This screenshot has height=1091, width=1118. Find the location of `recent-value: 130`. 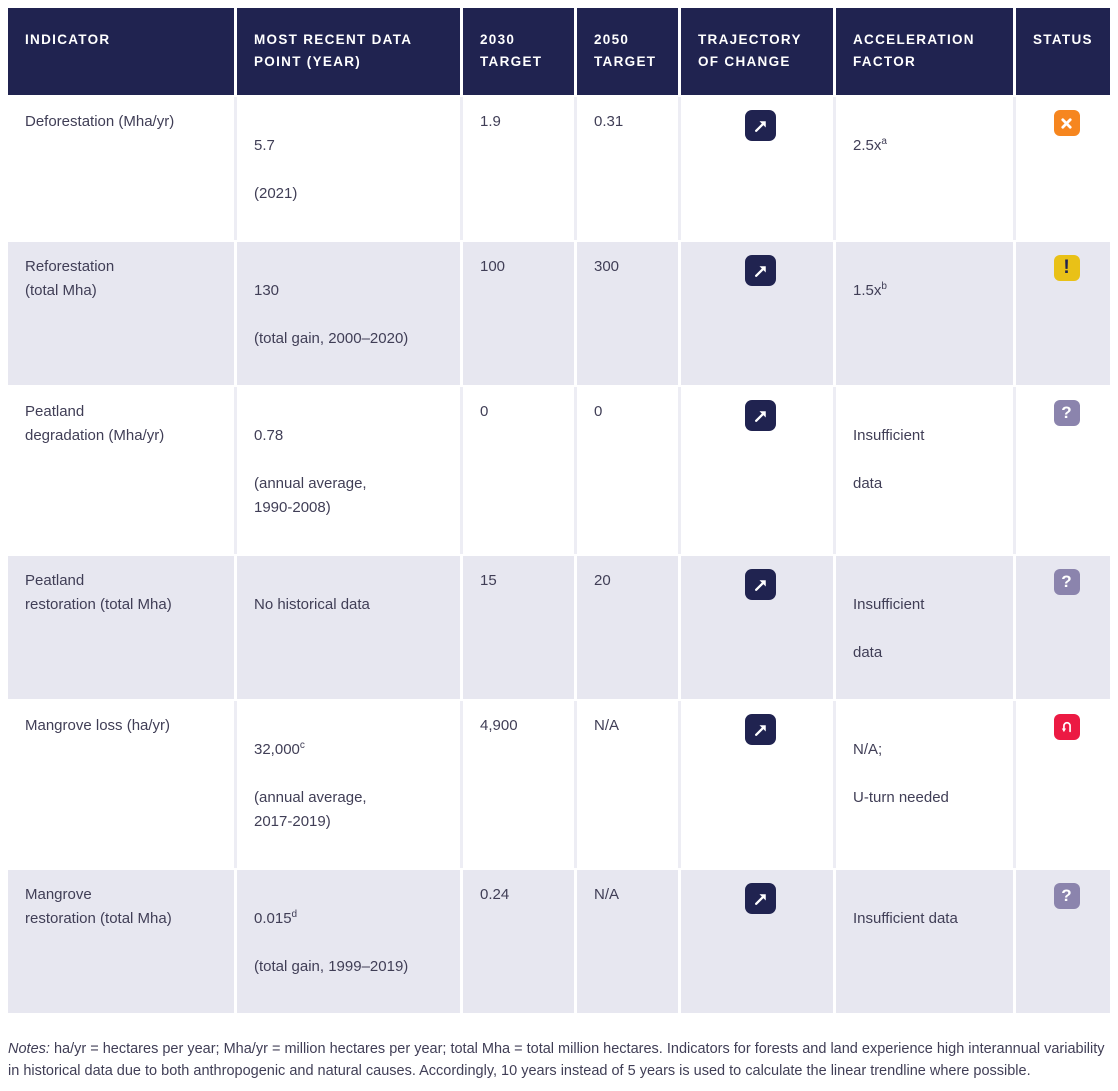

recent-value: 130 is located at coordinates (267, 290).